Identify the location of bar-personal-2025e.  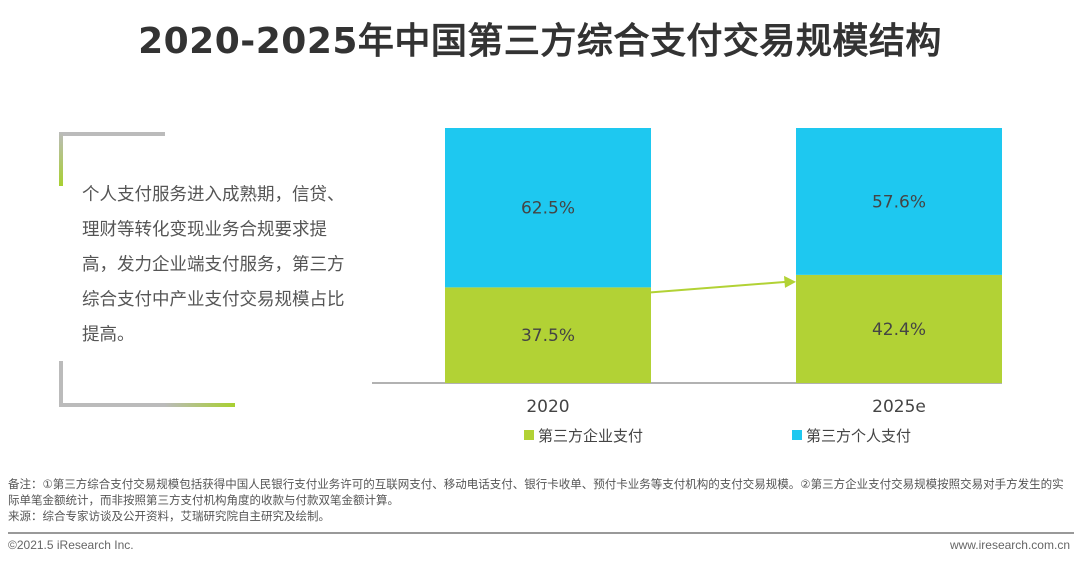
(899, 201).